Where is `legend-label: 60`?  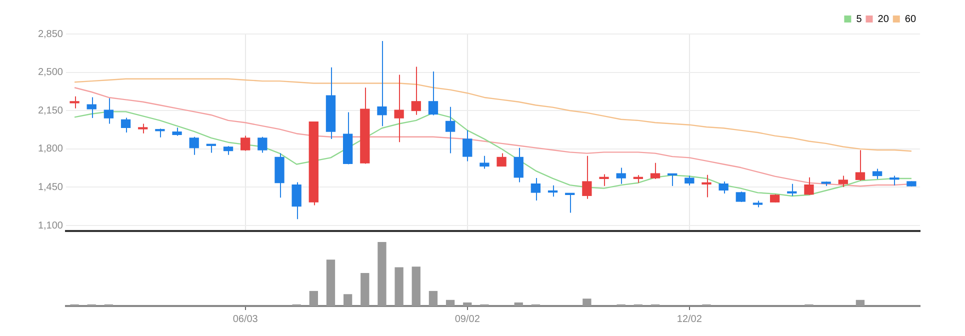
legend-label: 60 is located at coordinates (910, 19).